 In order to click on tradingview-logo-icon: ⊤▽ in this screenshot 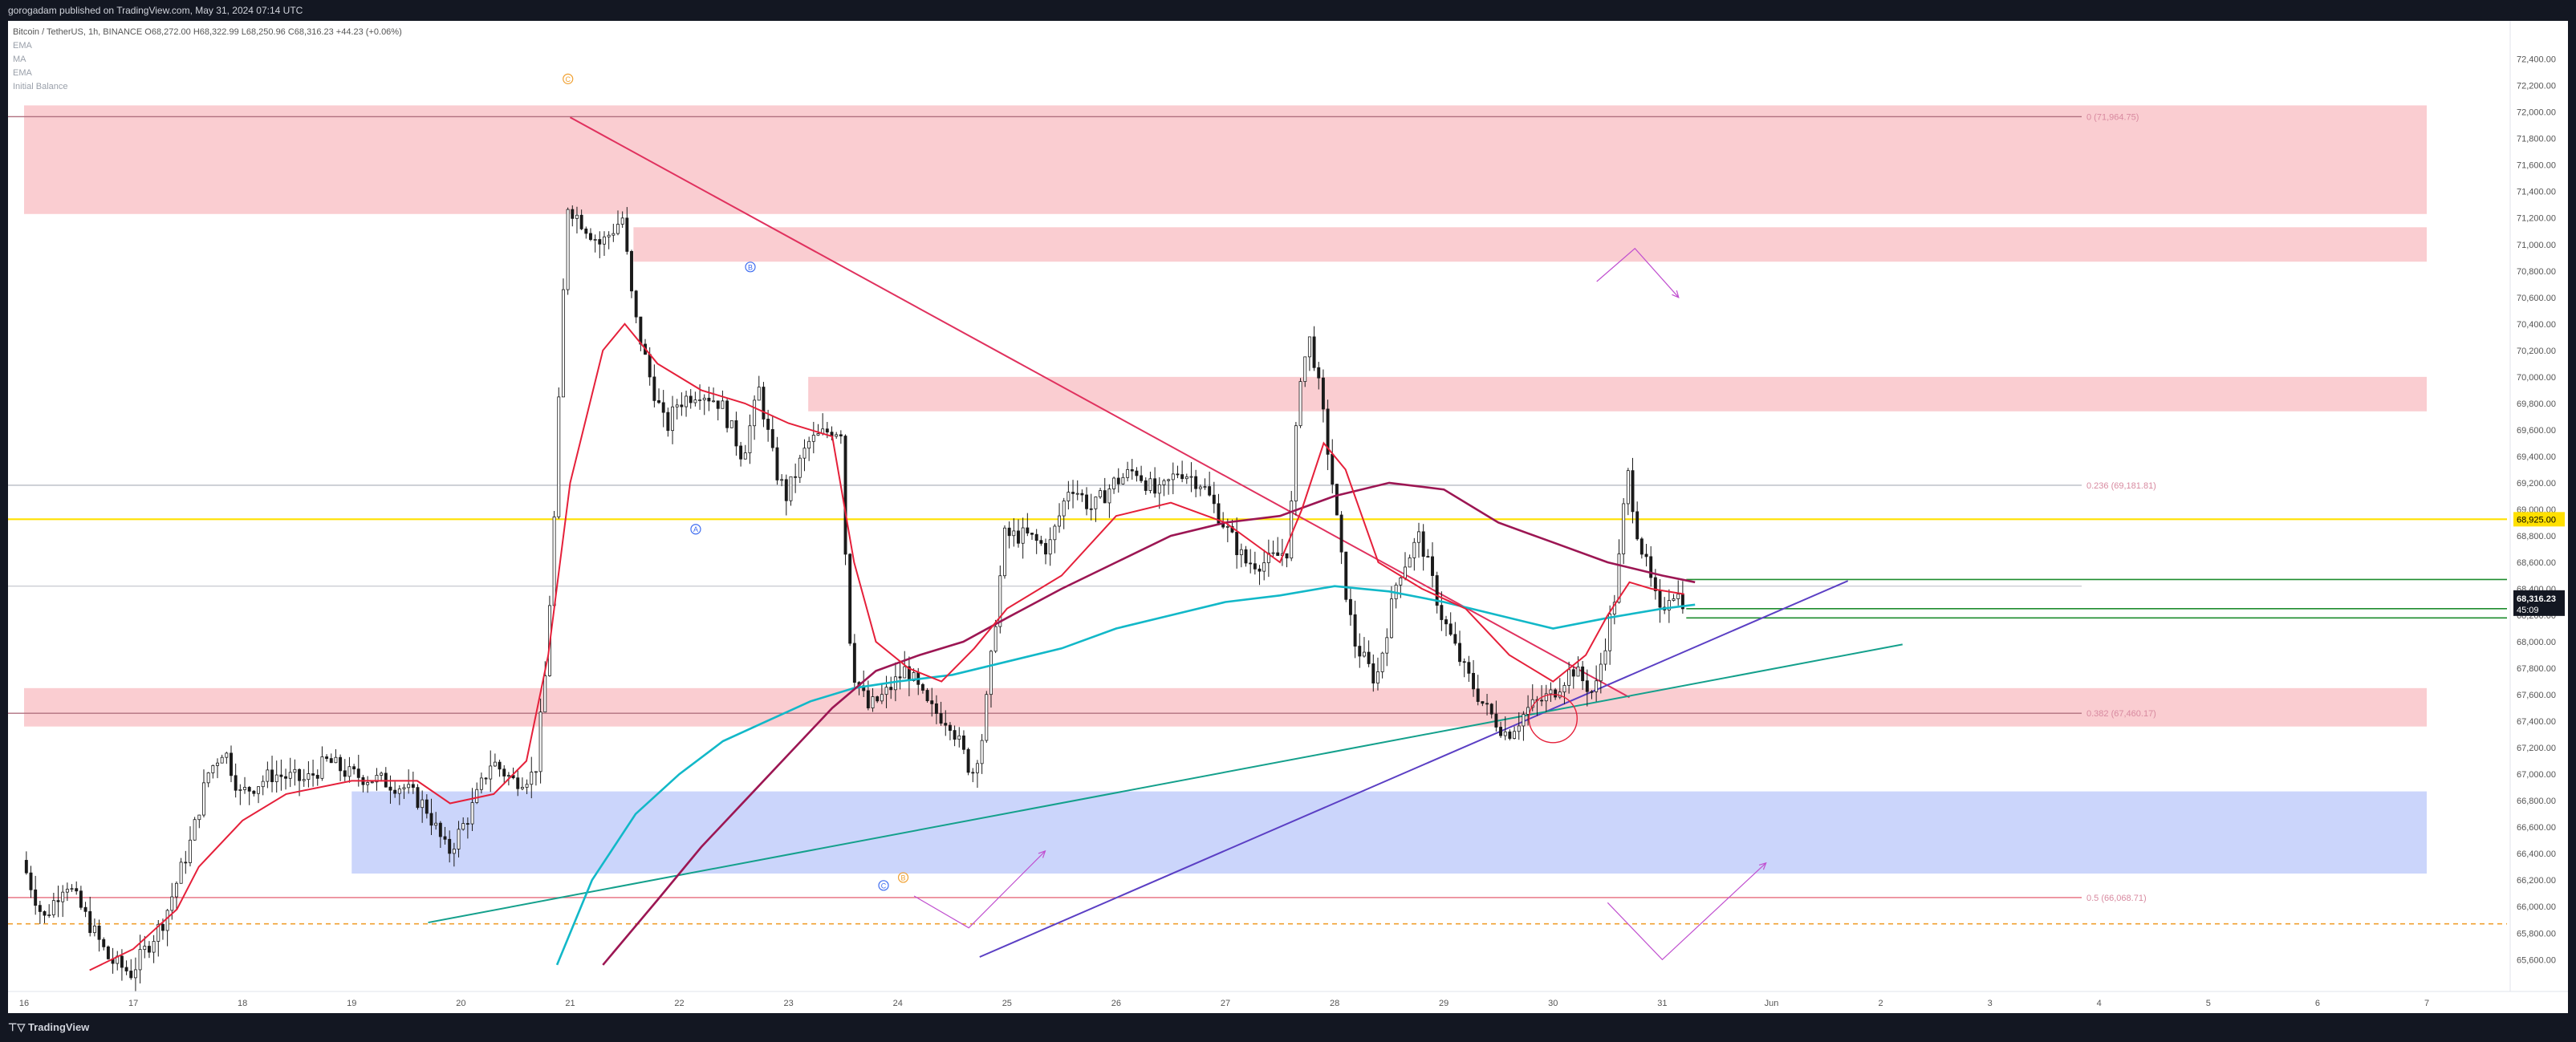, I will do `click(17, 1027)`.